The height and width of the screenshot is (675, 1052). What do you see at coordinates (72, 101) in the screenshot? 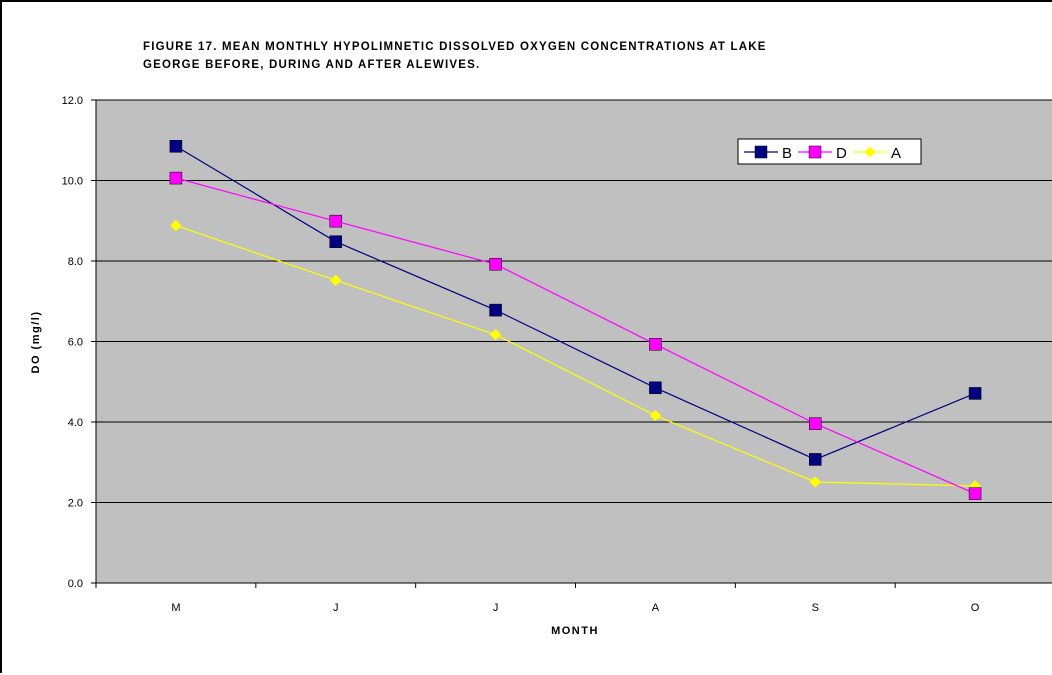
I see `y-tick-label: 12.0` at bounding box center [72, 101].